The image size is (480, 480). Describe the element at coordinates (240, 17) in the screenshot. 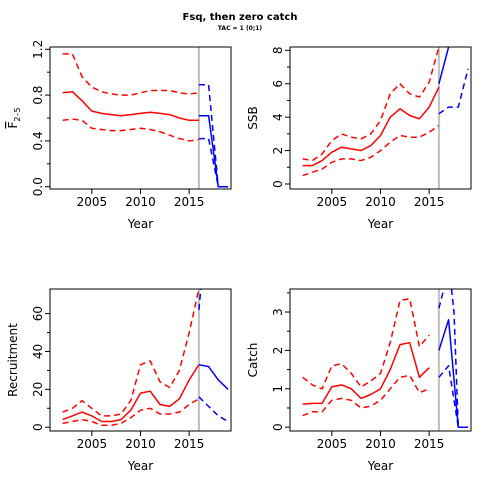

I see `figure-title: Fsq, then zero catch` at that location.